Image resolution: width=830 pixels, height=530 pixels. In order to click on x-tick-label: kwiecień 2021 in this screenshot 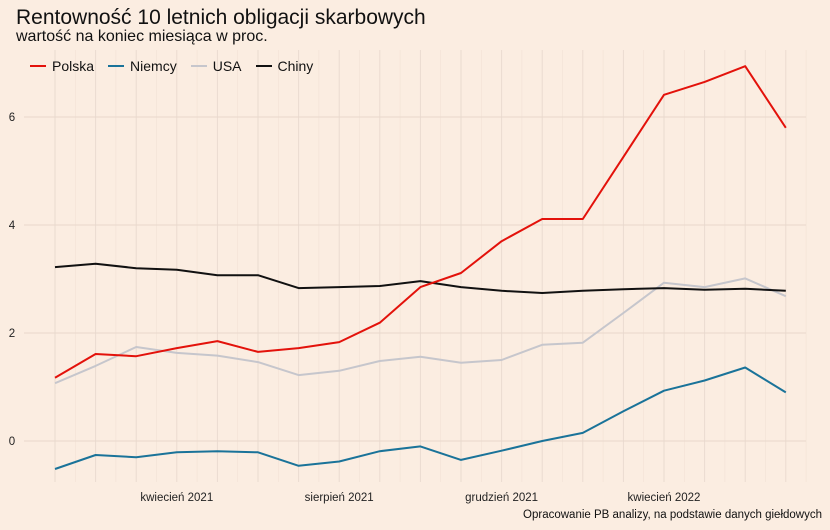, I will do `click(176, 498)`.